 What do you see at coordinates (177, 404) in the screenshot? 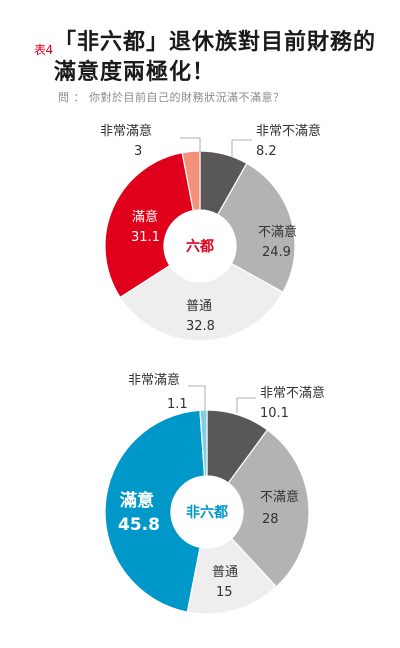
I see `label-very-satisfied-value: 1.1` at bounding box center [177, 404].